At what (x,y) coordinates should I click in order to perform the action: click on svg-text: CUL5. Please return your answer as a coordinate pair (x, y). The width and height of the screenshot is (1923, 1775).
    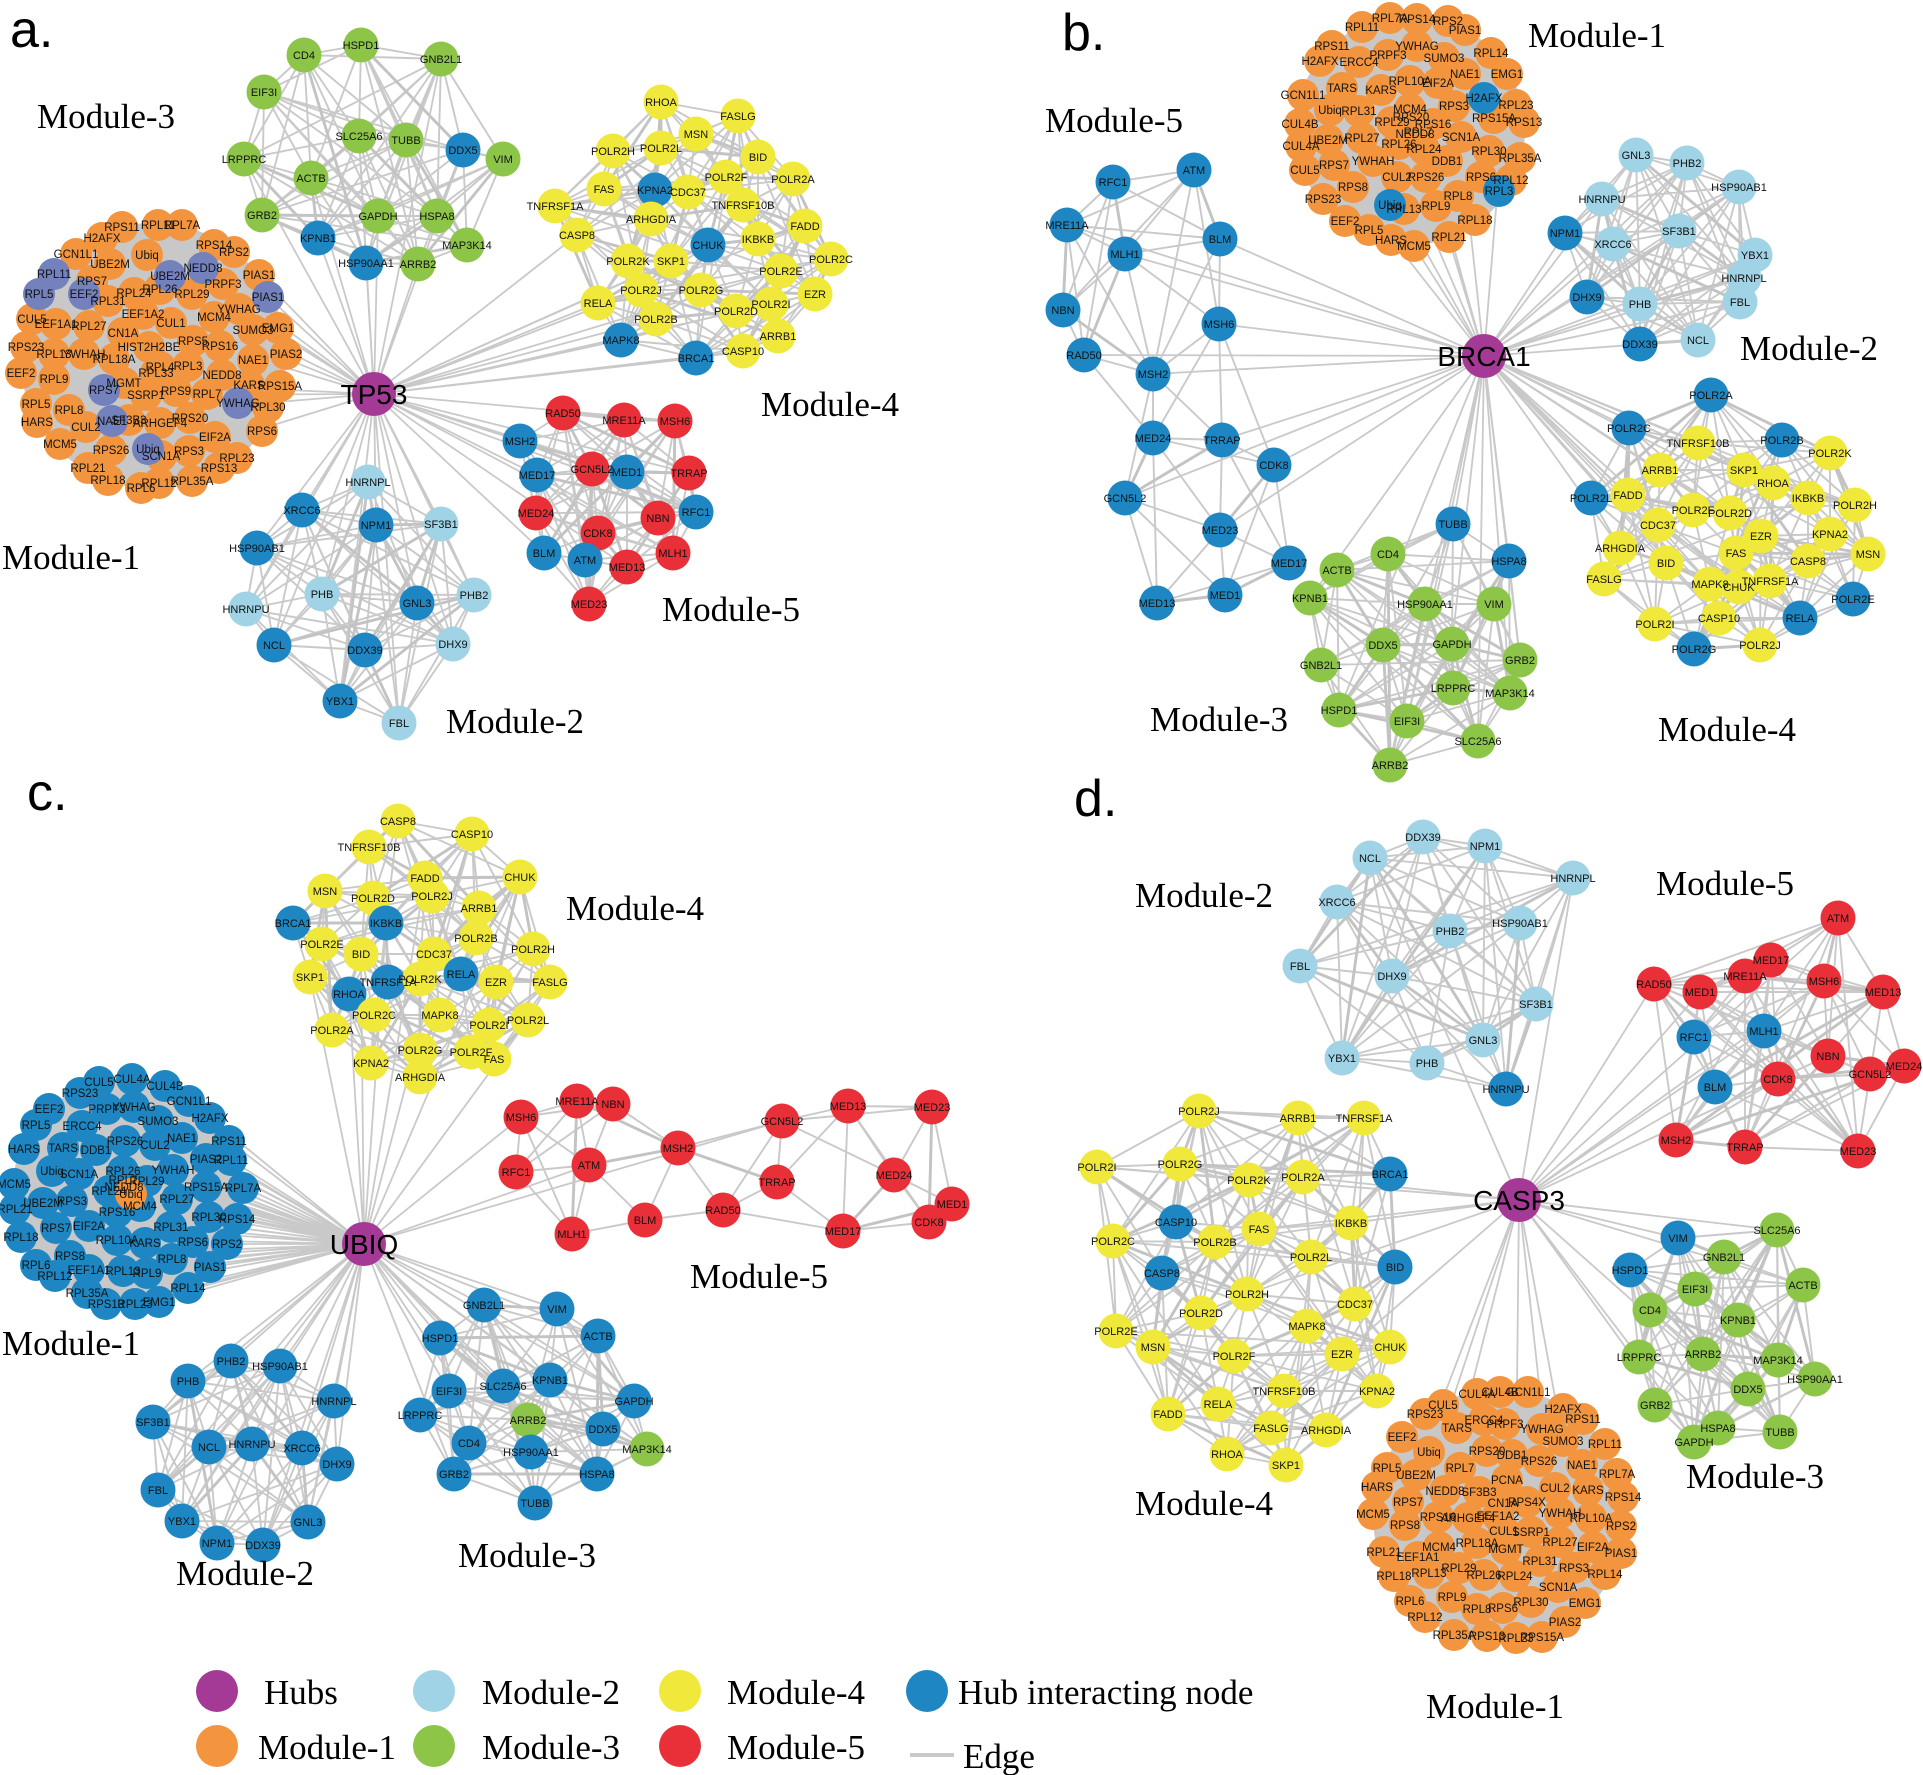
    Looking at the image, I should click on (31, 320).